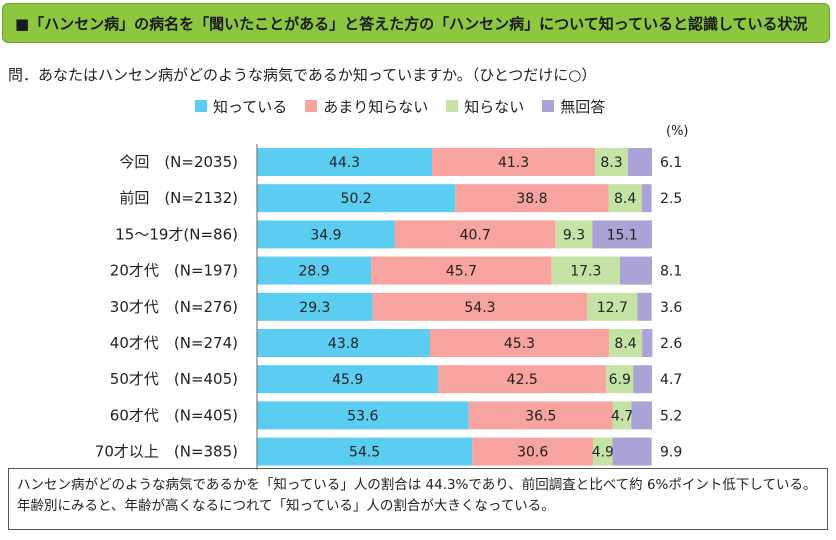 This screenshot has height=540, width=836. Describe the element at coordinates (671, 272) in the screenshot. I see `data-label: 8.1` at that location.